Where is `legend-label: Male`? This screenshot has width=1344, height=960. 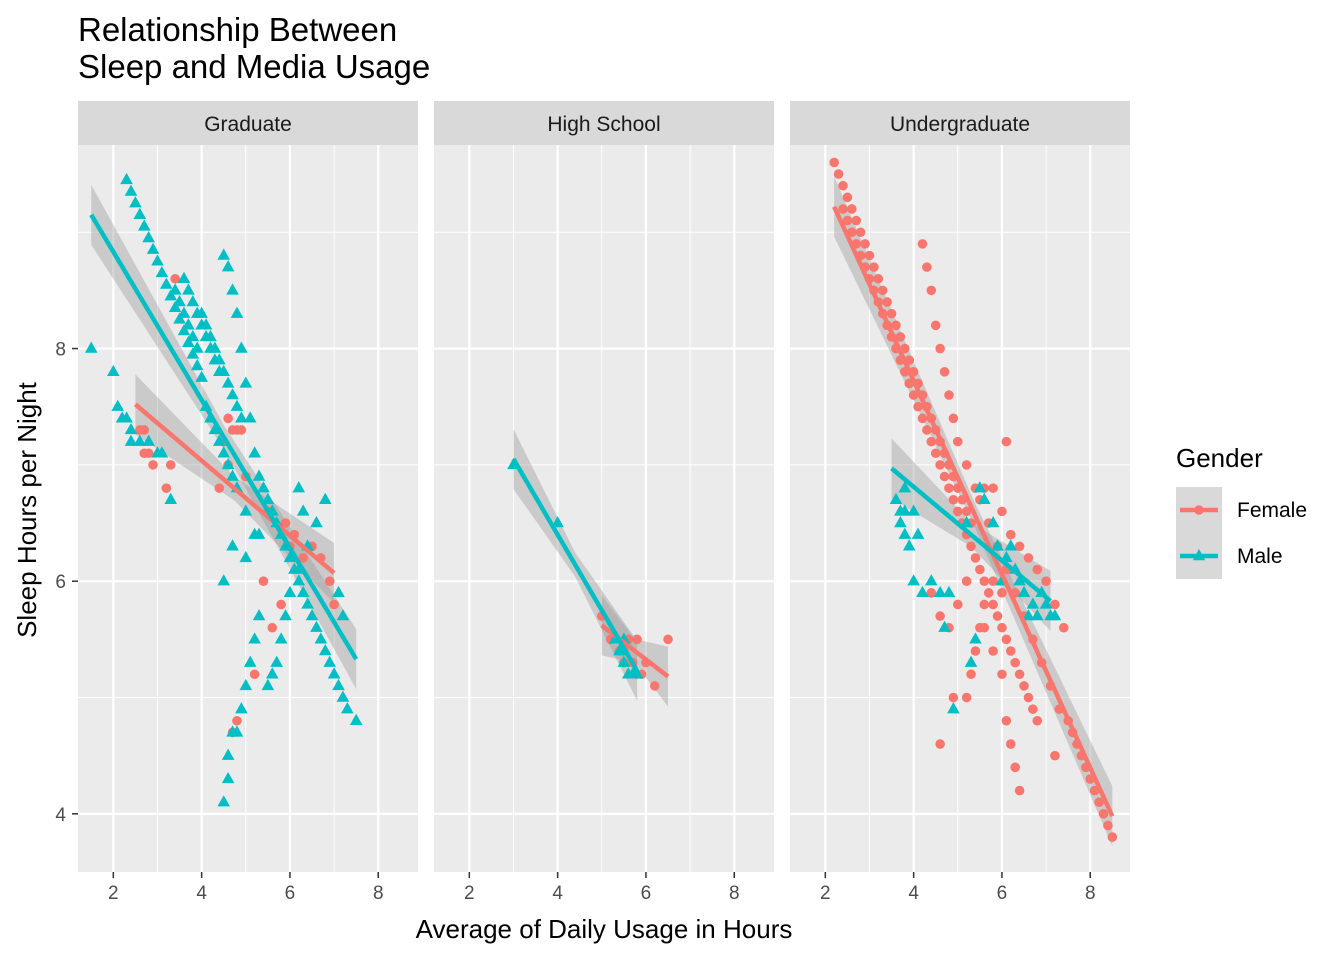
legend-label: Male is located at coordinates (1260, 556).